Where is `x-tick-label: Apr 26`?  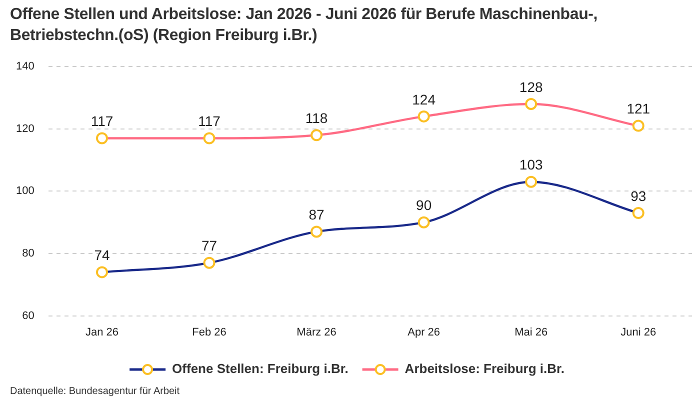
x-tick-label: Apr 26 is located at coordinates (424, 332).